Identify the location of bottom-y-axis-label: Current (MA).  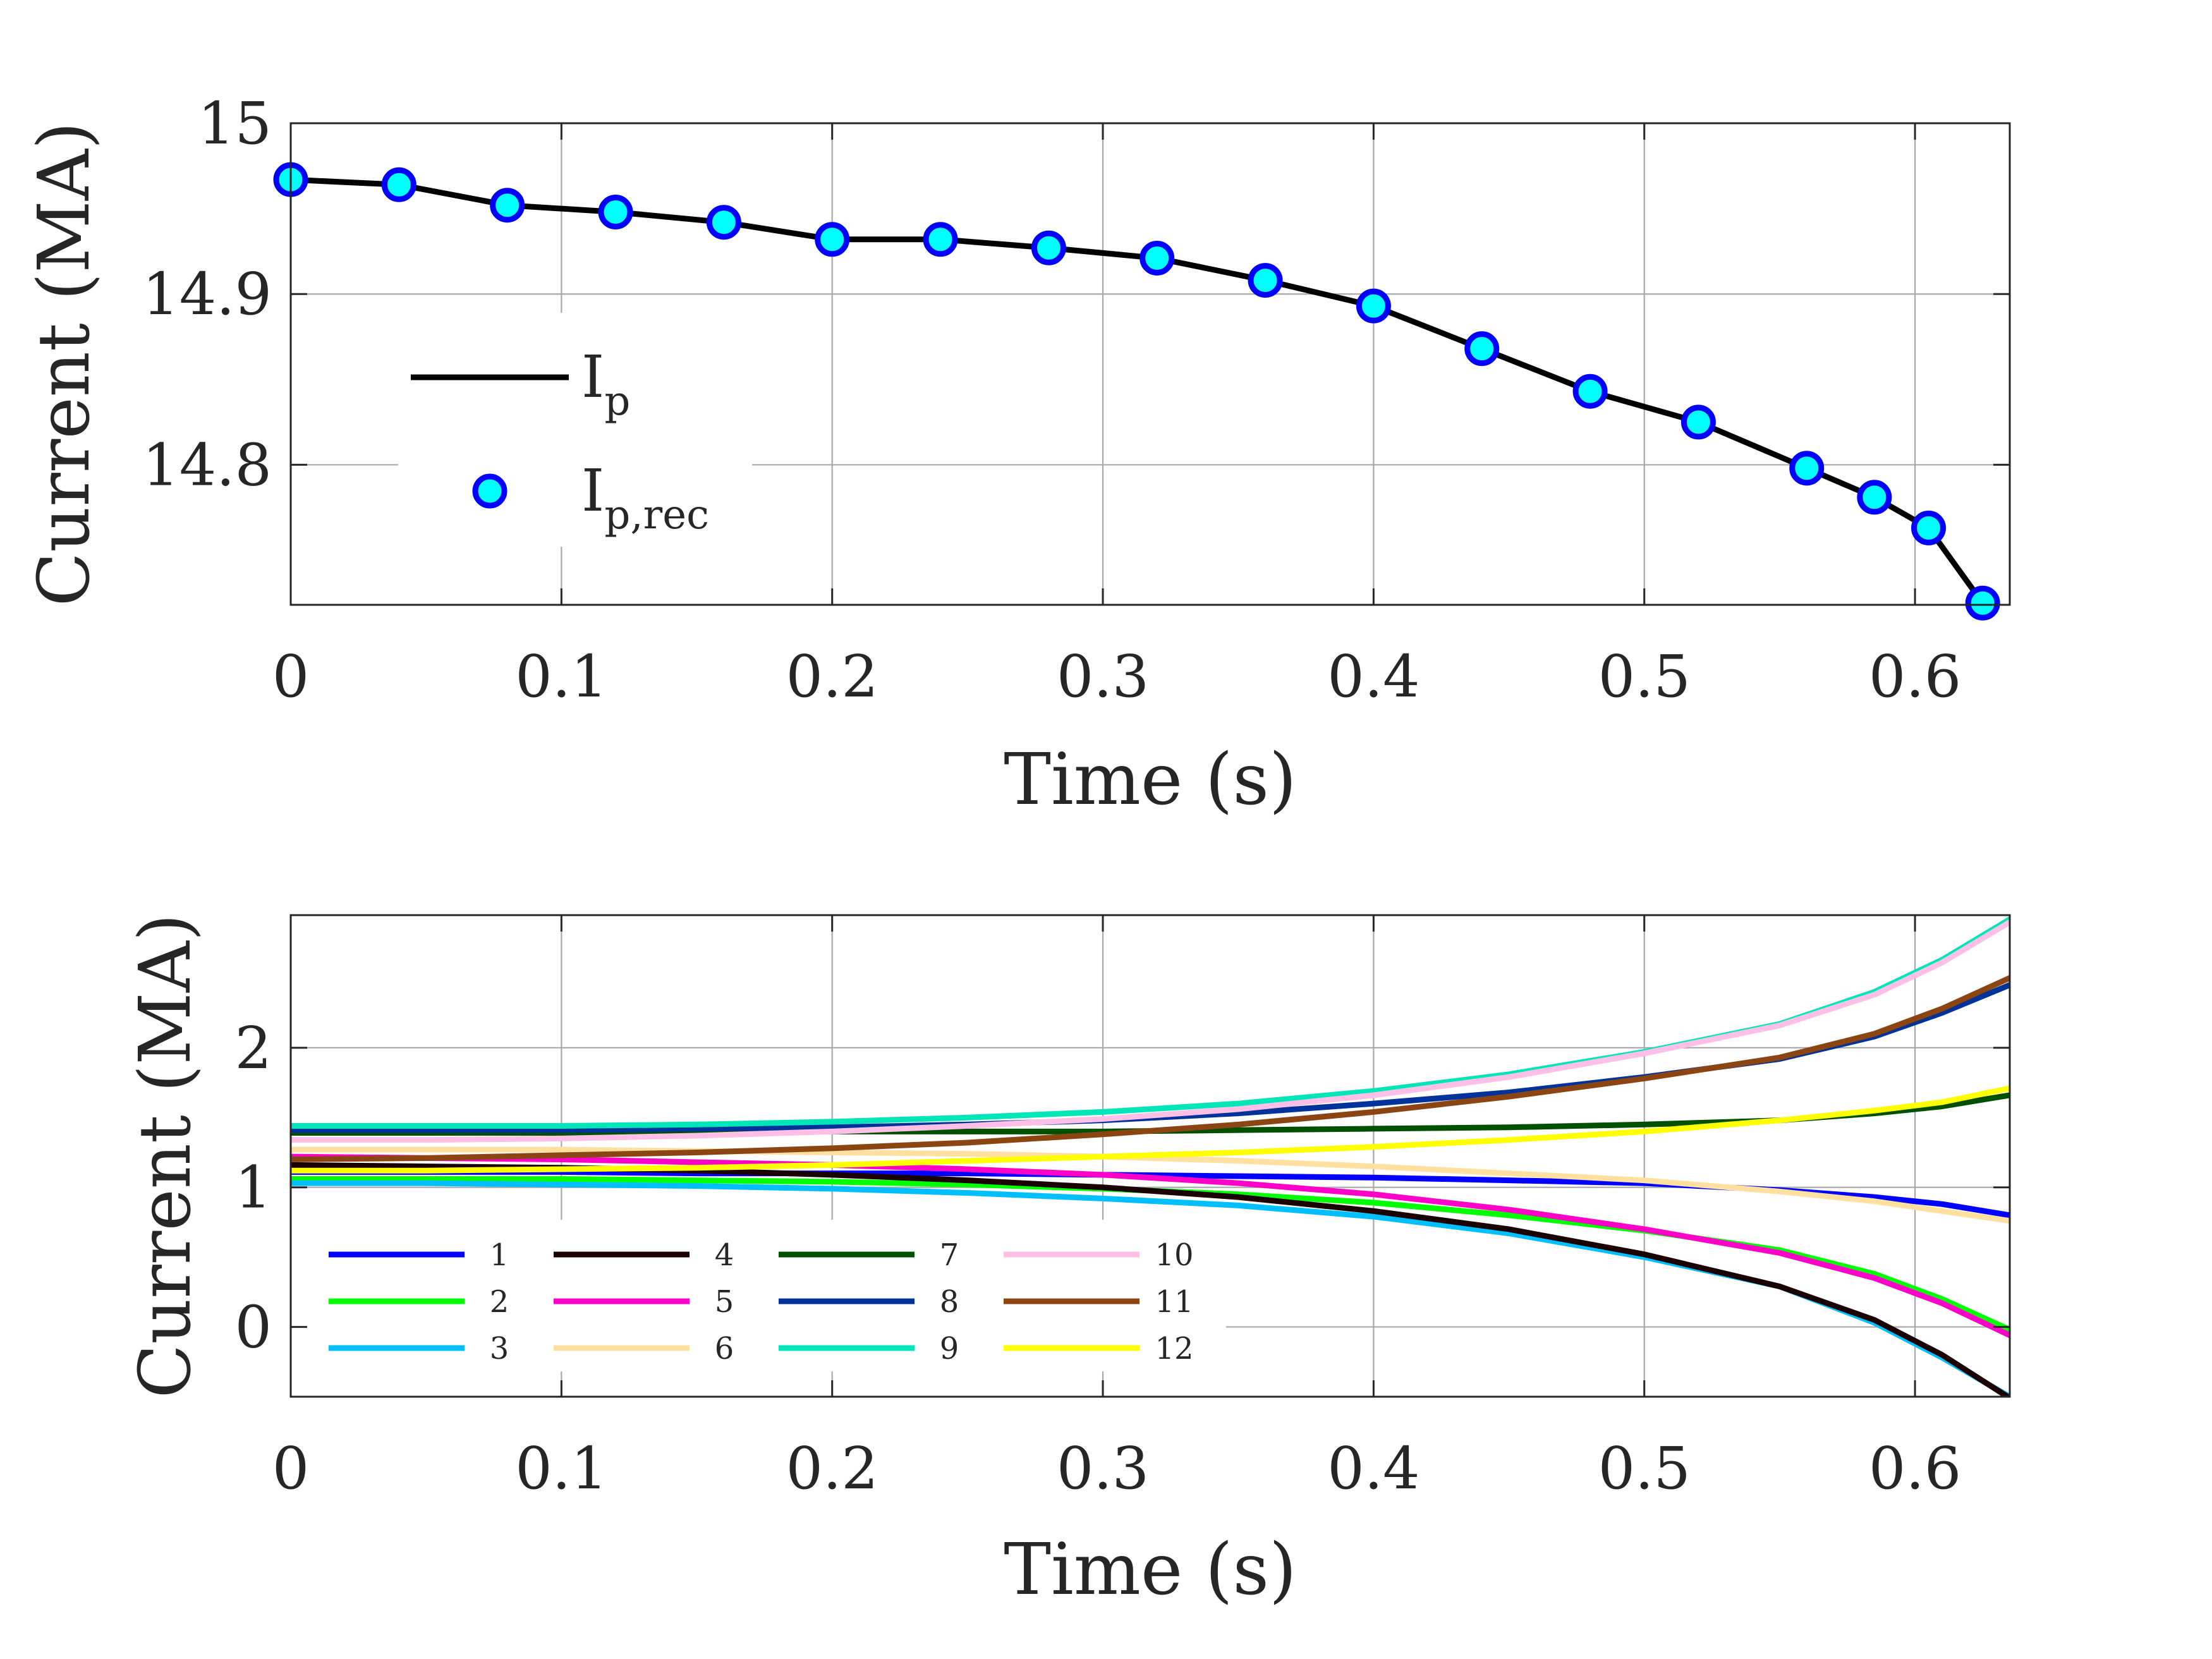
(166, 1156).